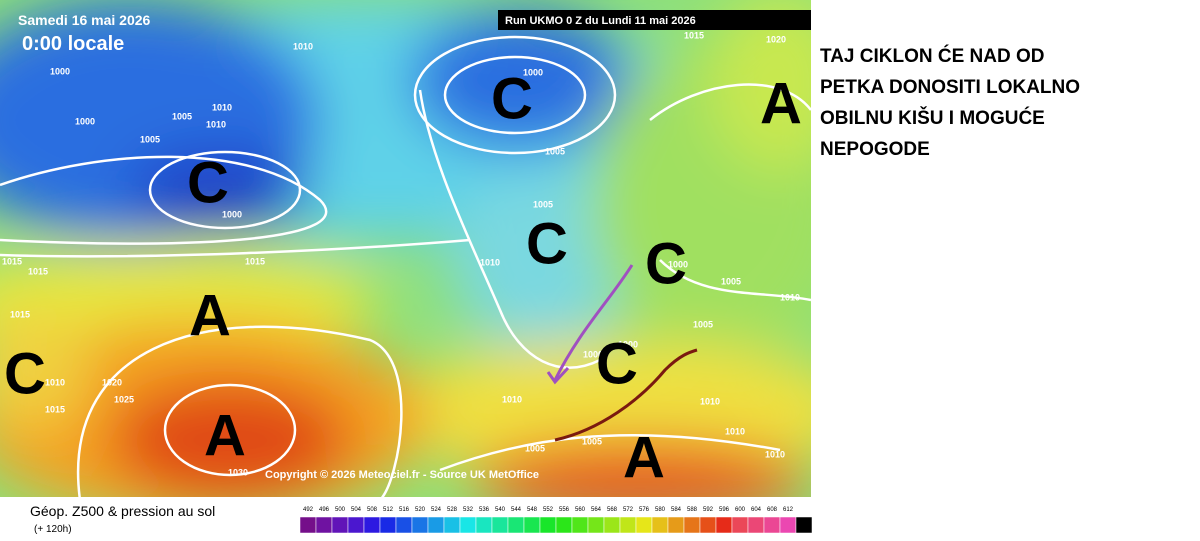 The width and height of the screenshot is (1200, 541). I want to click on scale-label: 608, so click(772, 510).